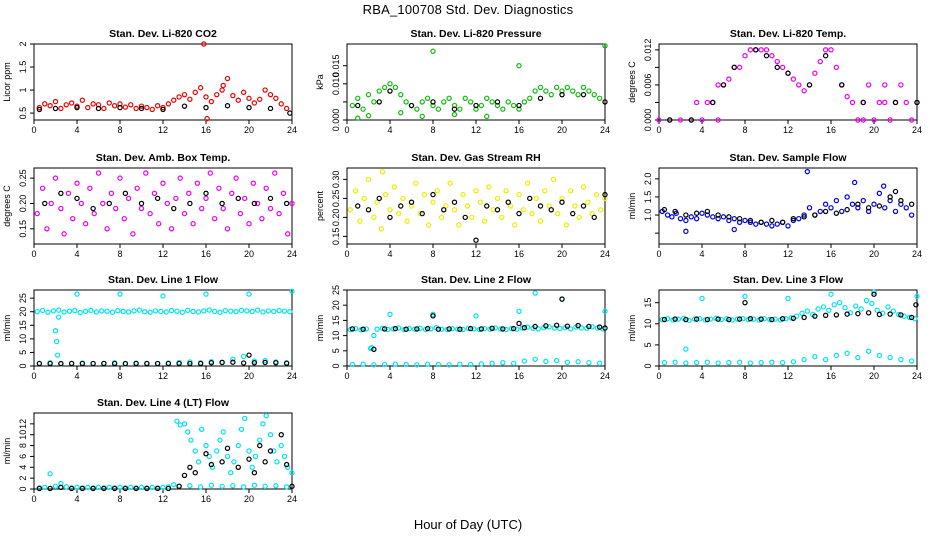 This screenshot has height=540, width=936. Describe the element at coordinates (23, 478) in the screenshot. I see `y-tick-label: 2` at that location.